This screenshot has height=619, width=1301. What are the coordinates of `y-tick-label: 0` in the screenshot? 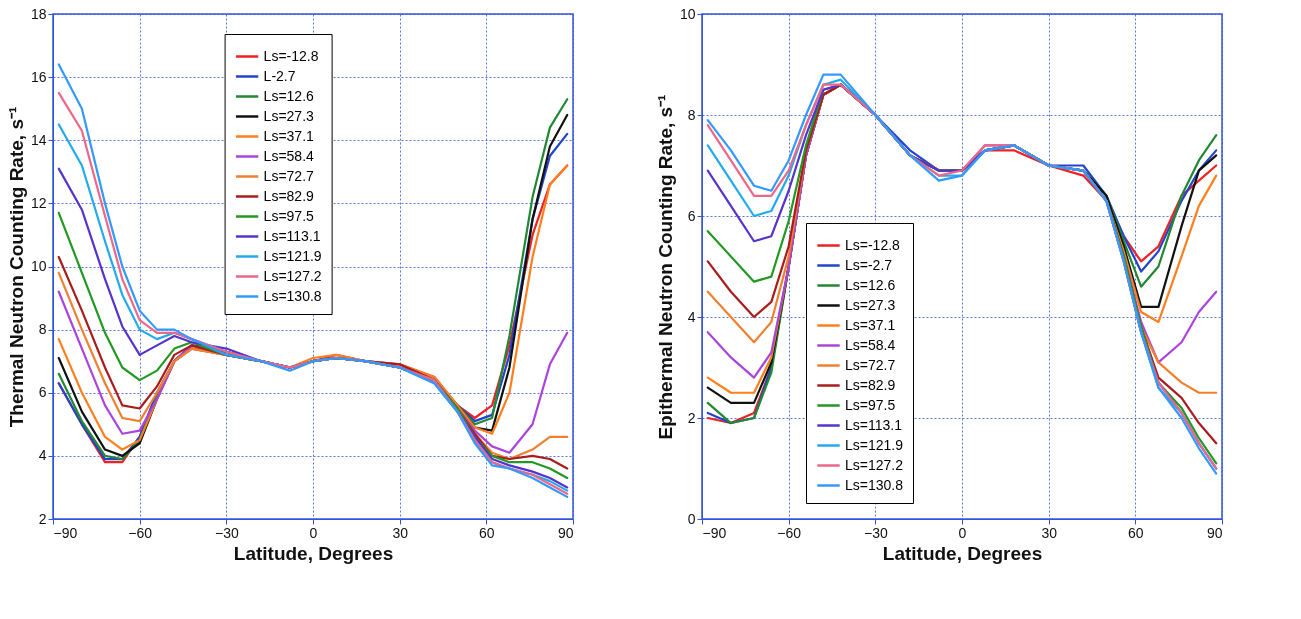 It's located at (691, 518).